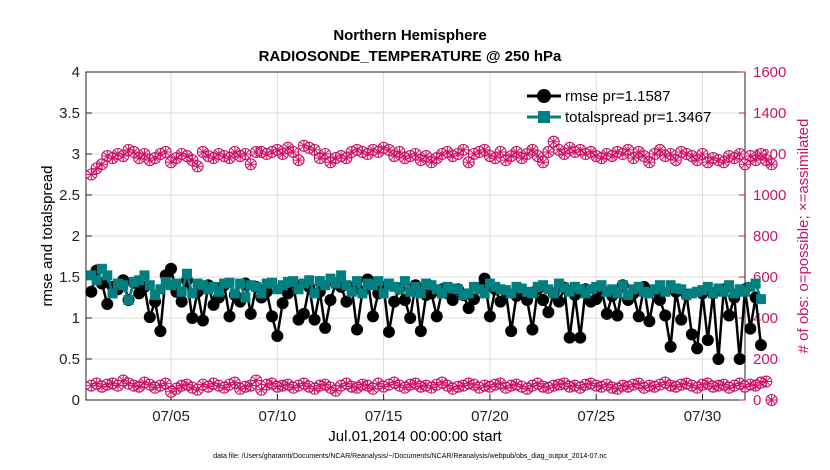  What do you see at coordinates (703, 416) in the screenshot?
I see `tick-label-x: 07/30` at bounding box center [703, 416].